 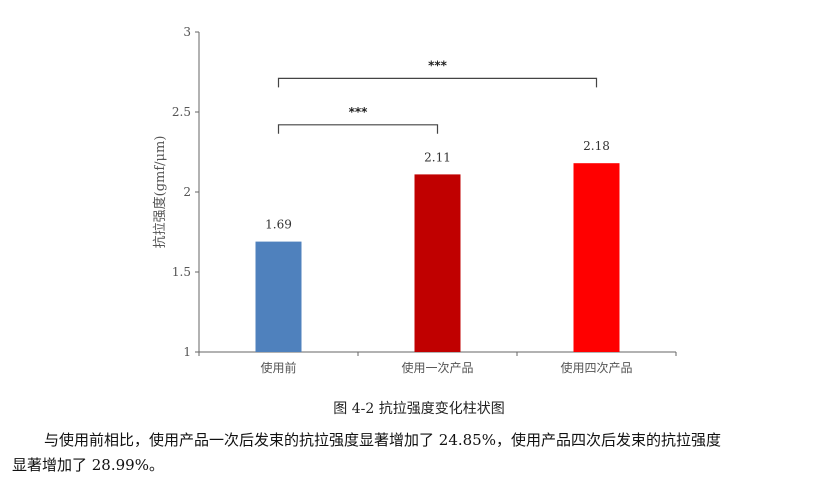 I want to click on x-tick-label: 使用前, so click(x=278, y=367).